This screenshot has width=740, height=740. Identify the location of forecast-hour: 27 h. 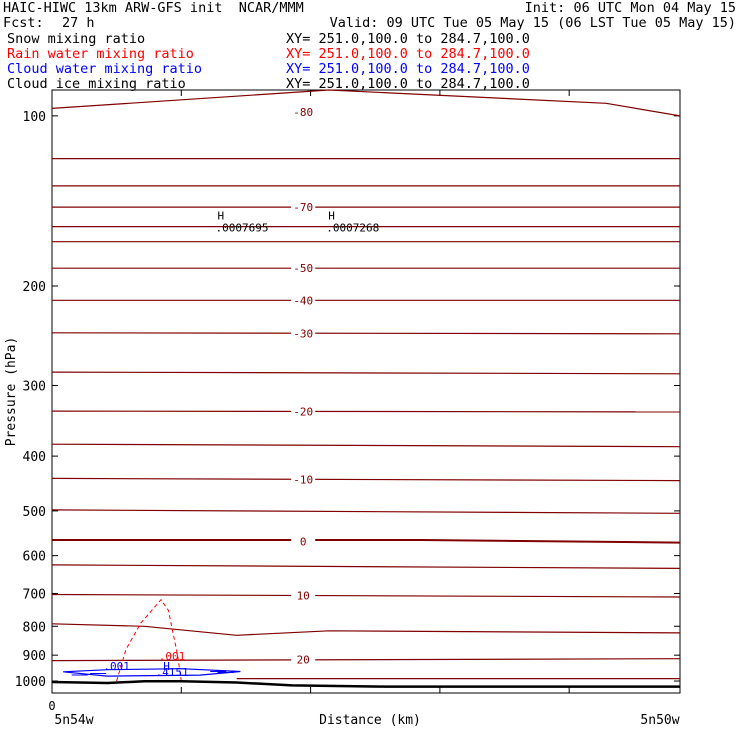
(78, 23).